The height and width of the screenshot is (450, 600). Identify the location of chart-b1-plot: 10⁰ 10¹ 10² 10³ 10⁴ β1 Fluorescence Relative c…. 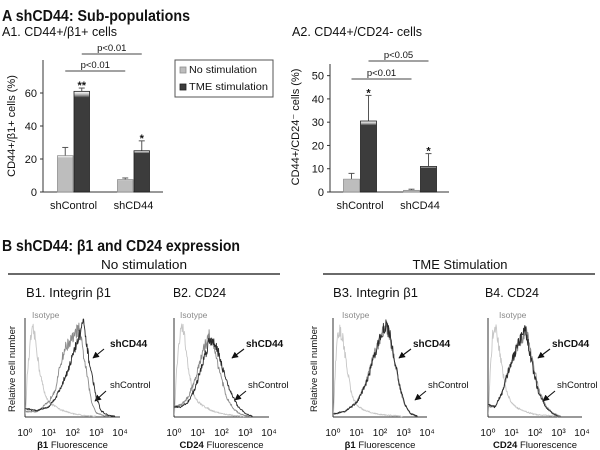
(79, 380).